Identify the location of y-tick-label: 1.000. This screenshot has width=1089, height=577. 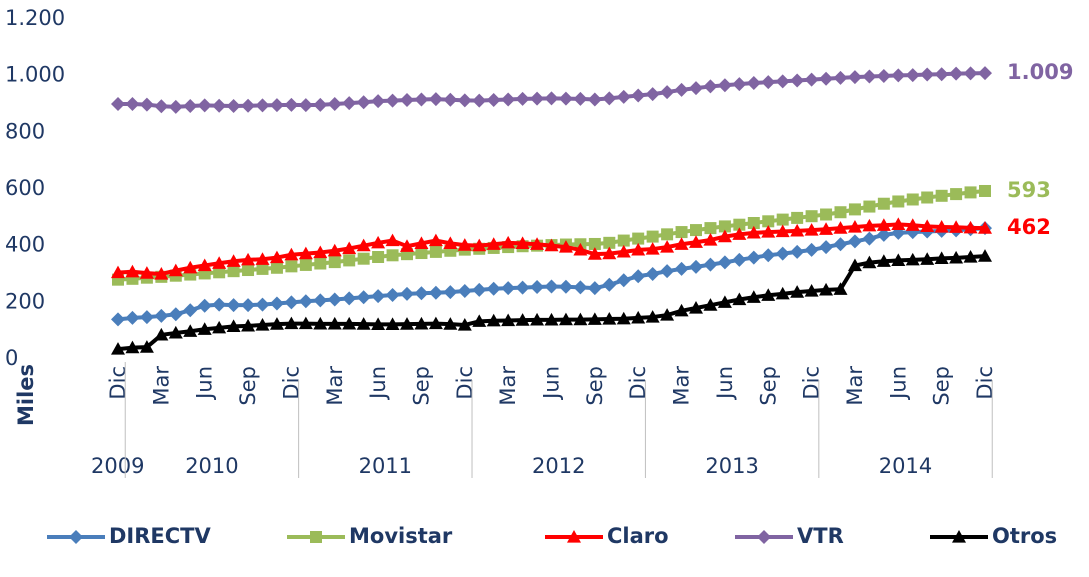
(35, 75).